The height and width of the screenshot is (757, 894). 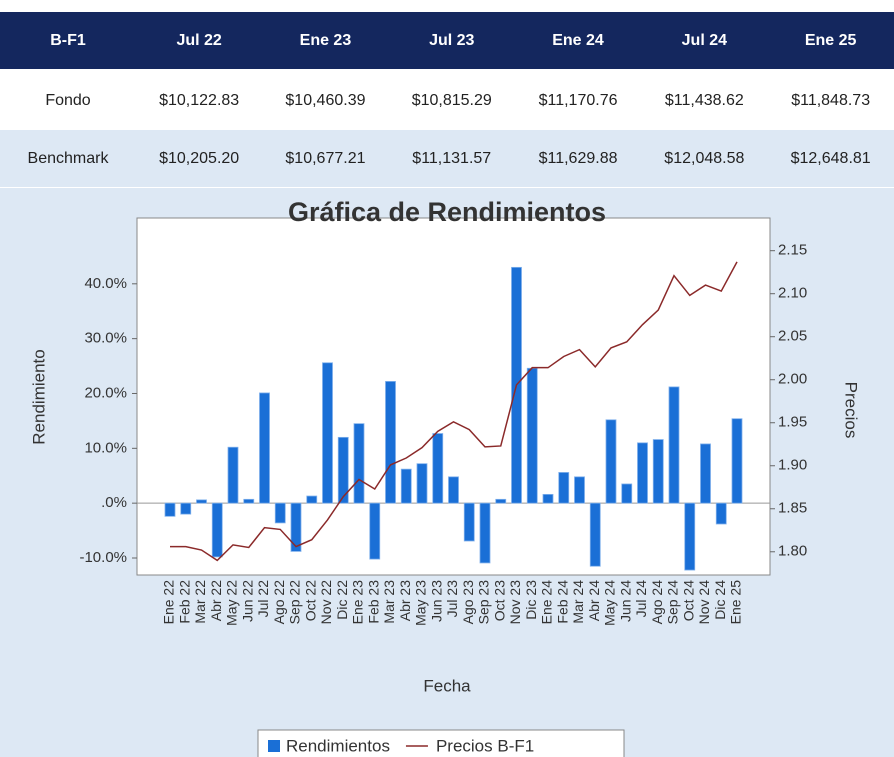 What do you see at coordinates (199, 40) in the screenshot?
I see `header-cell: Jul 22` at bounding box center [199, 40].